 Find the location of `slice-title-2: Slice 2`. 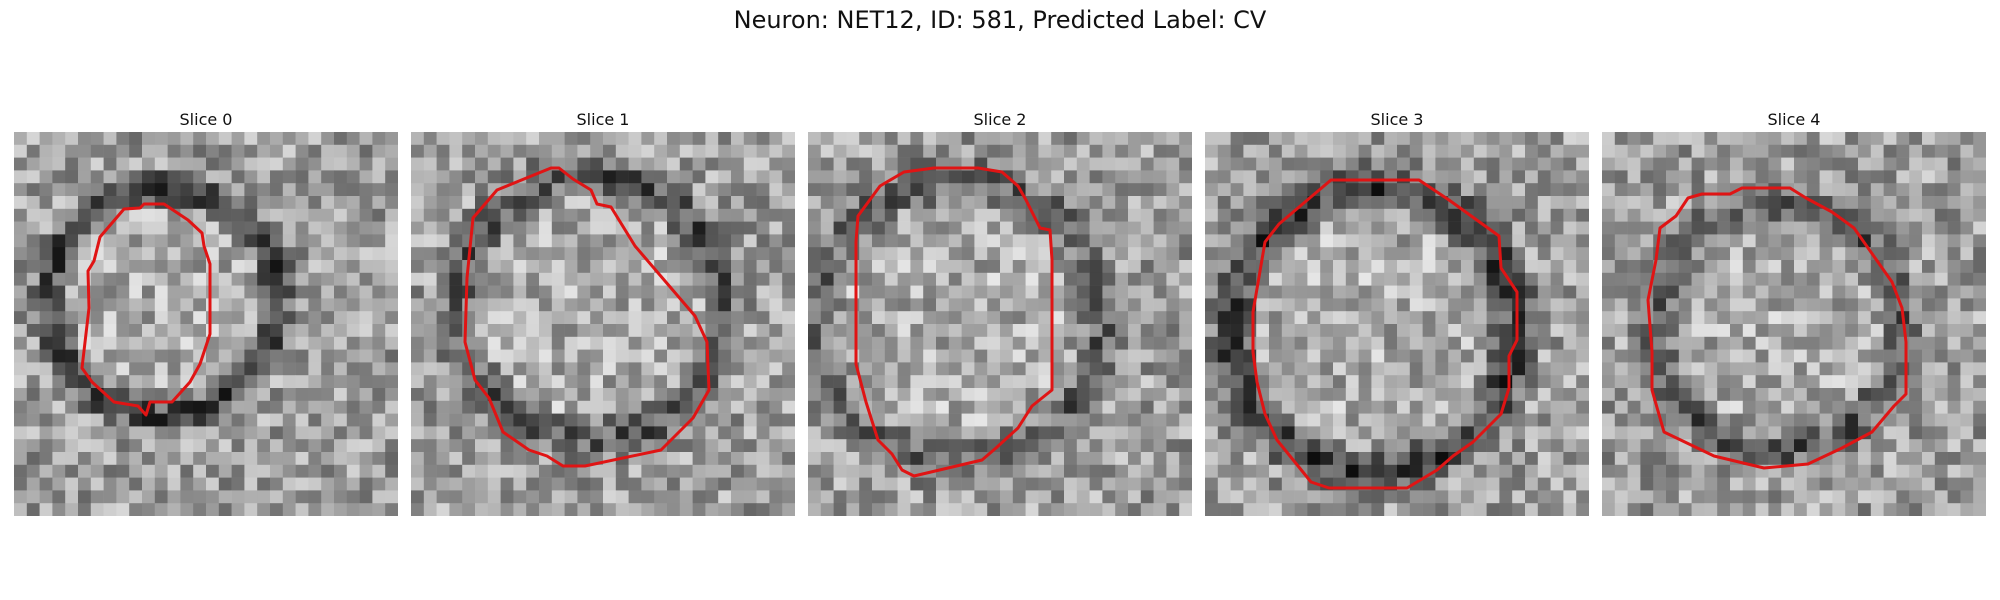

slice-title-2: Slice 2 is located at coordinates (1000, 119).